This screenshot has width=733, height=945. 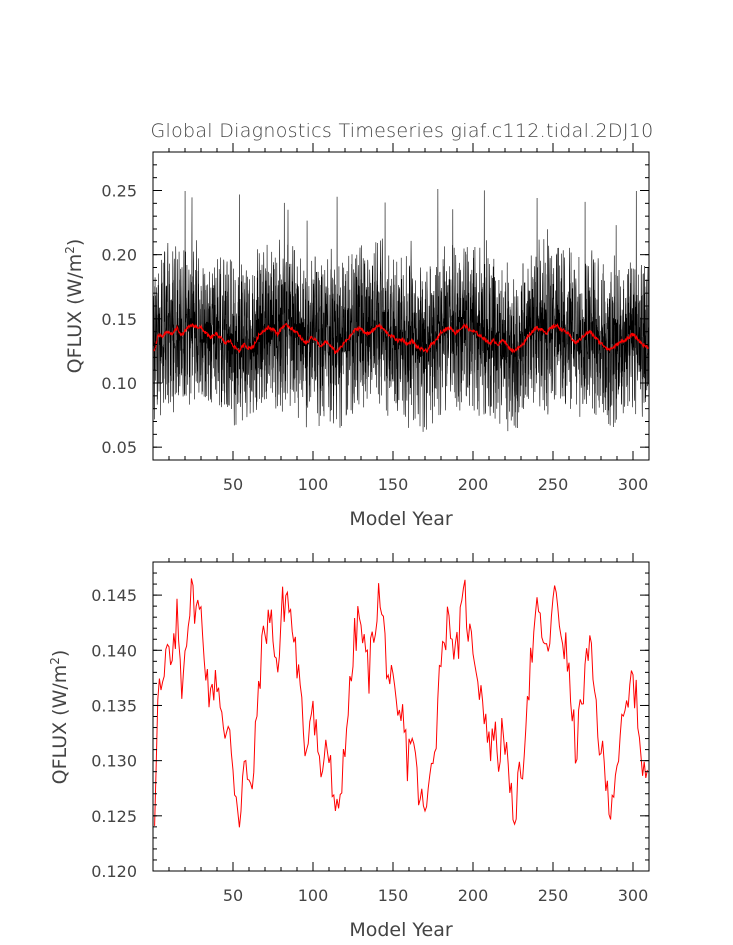 I want to click on bottom-x-tick-label: 50, so click(x=233, y=895).